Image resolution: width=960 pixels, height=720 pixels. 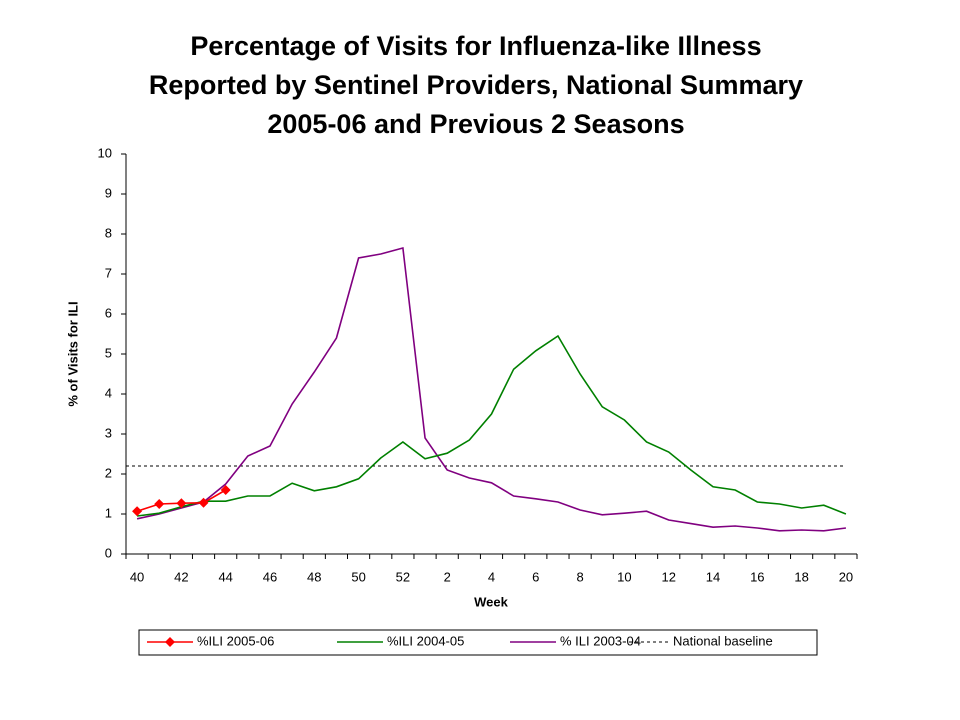 What do you see at coordinates (108, 512) in the screenshot?
I see `y-tick-label: 1` at bounding box center [108, 512].